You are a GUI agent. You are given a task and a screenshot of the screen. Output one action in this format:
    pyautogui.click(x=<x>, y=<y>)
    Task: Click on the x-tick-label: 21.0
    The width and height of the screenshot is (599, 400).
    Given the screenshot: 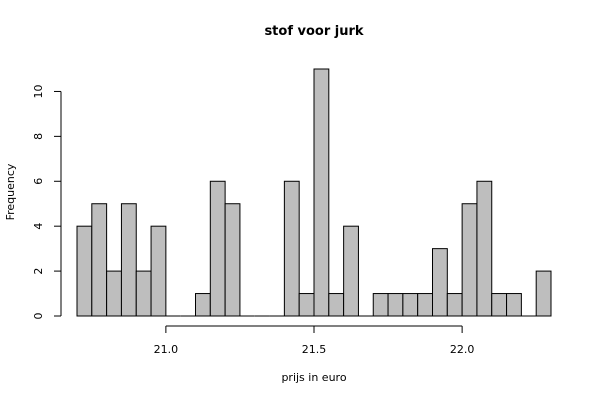 What is the action you would take?
    pyautogui.click(x=166, y=349)
    